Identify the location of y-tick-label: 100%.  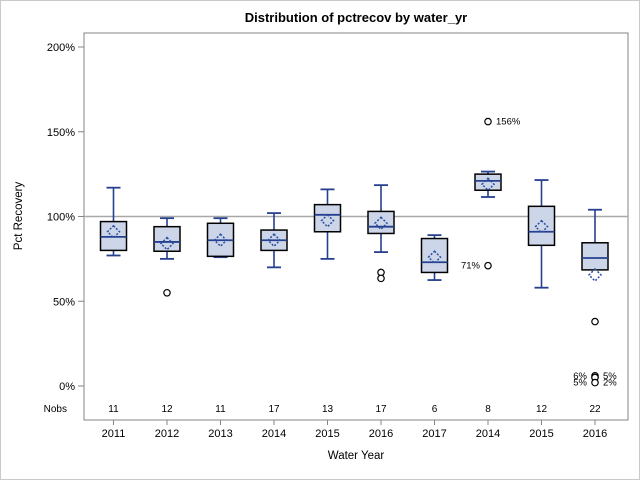
(61, 218).